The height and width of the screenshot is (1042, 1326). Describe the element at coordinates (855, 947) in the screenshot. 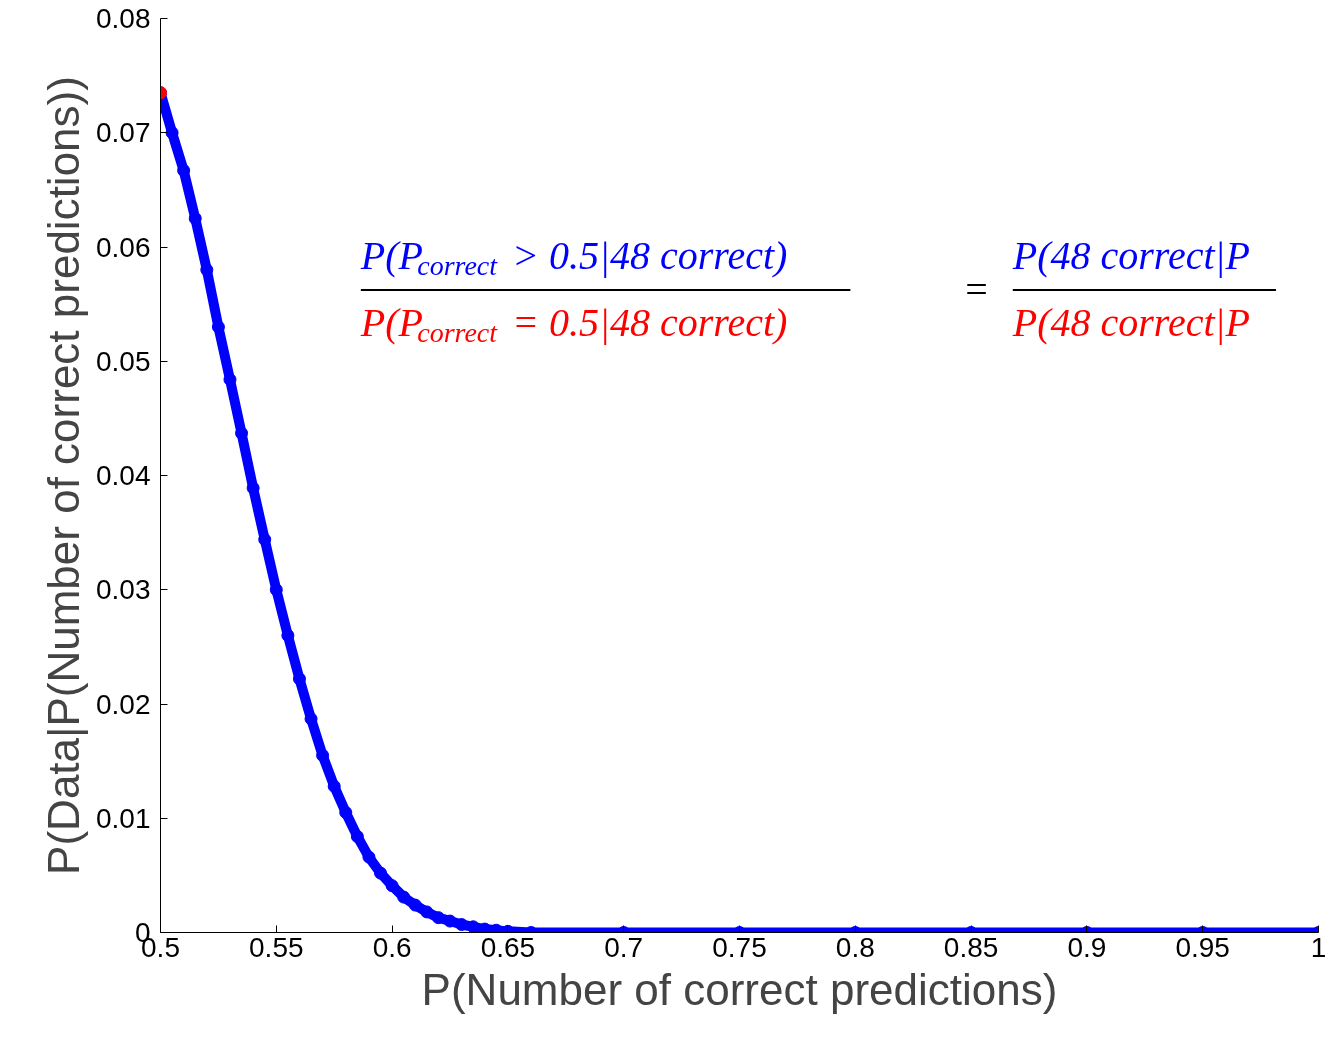

I see `x-tick-label: 0.8` at that location.